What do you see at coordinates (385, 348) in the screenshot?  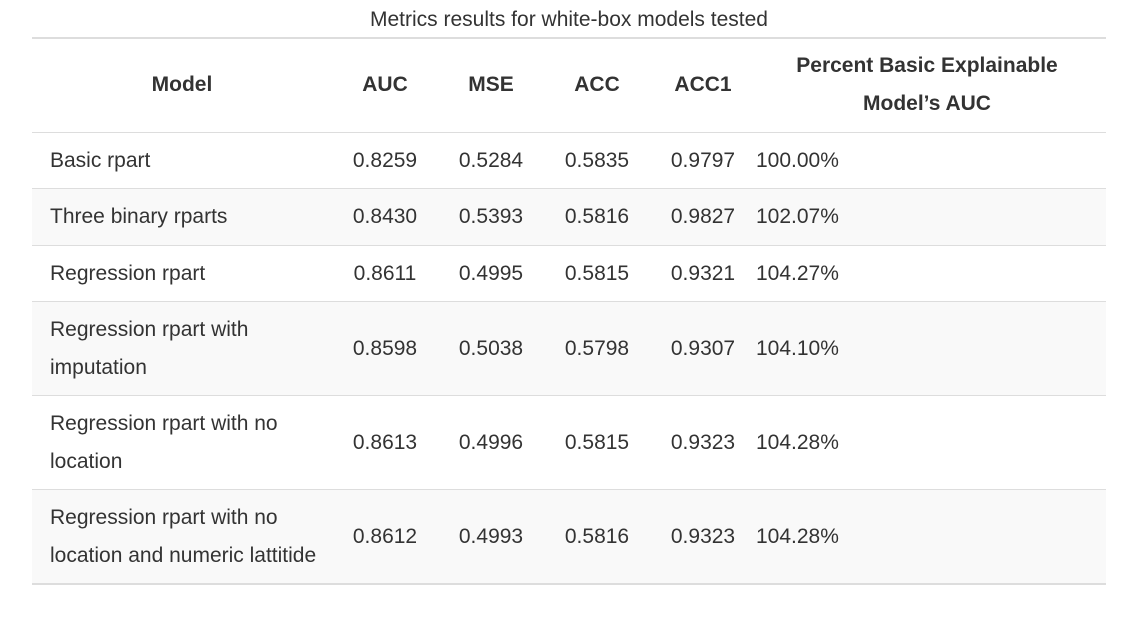 I see `cell-auc: 0.8598` at bounding box center [385, 348].